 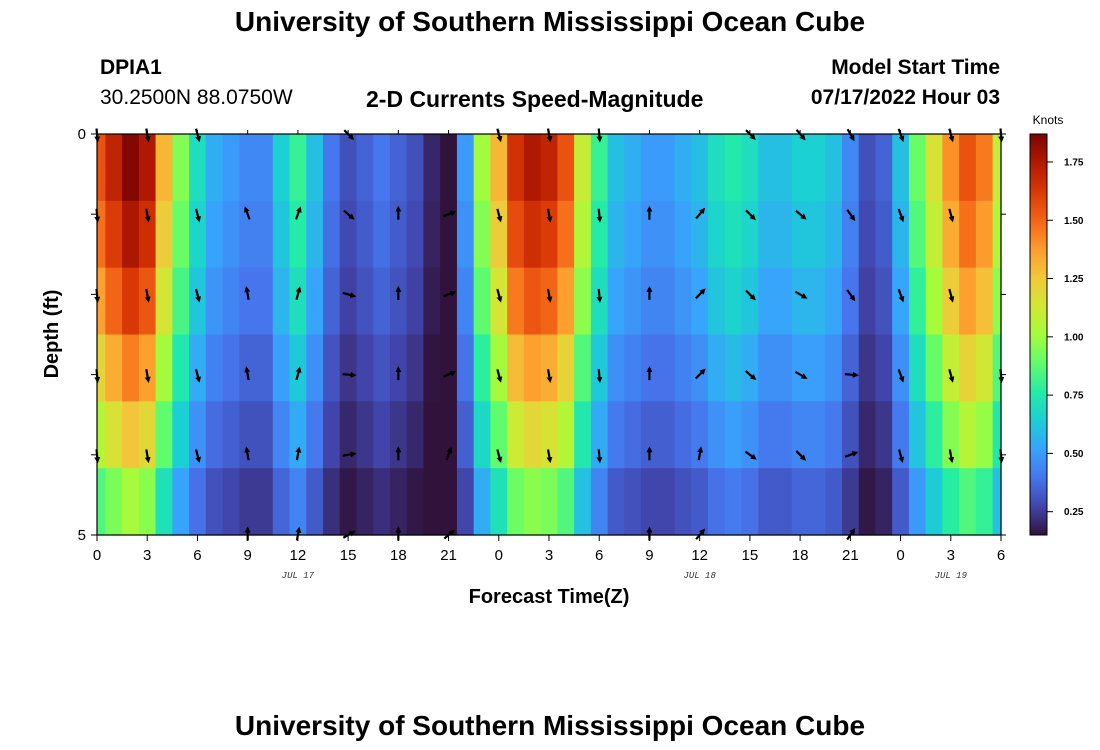 What do you see at coordinates (131, 67) in the screenshot?
I see `station-id: DPIA1` at bounding box center [131, 67].